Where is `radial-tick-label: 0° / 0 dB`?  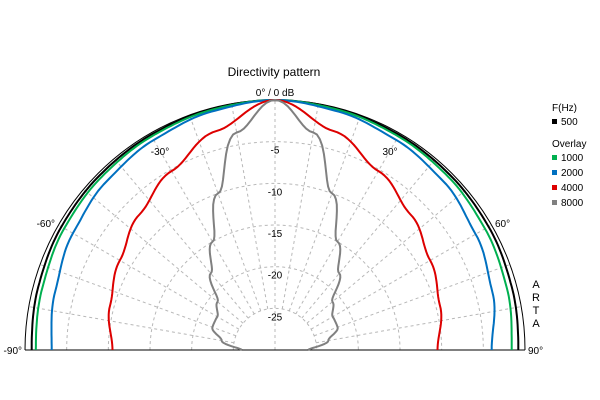
radial-tick-label: 0° / 0 dB is located at coordinates (275, 93).